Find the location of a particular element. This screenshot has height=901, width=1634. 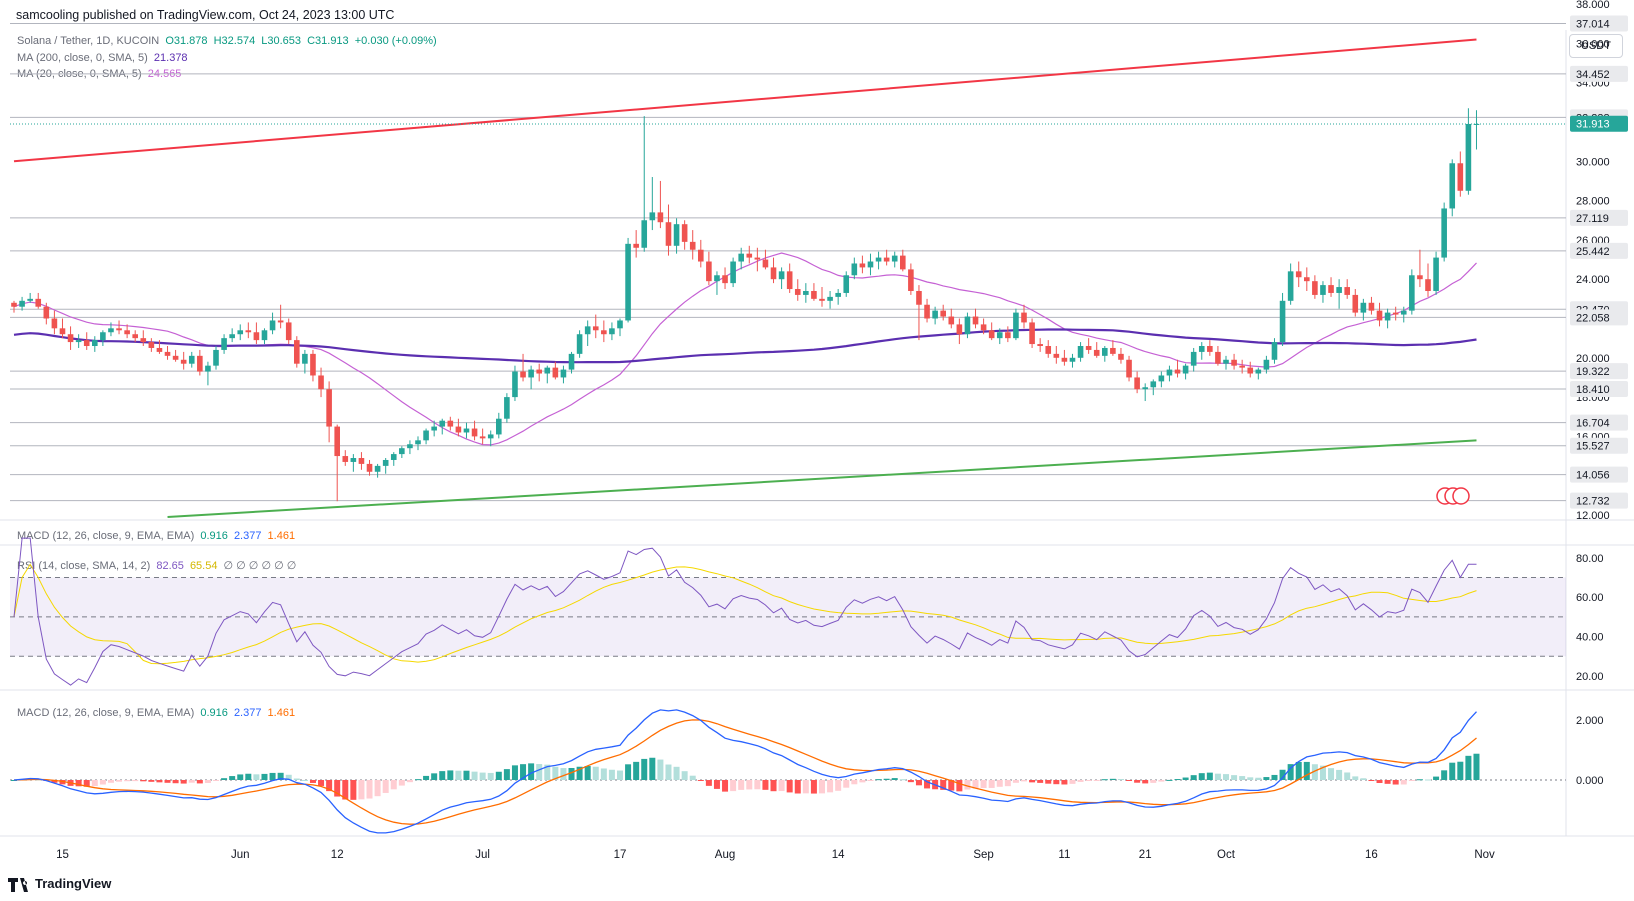

macd-v3: 1.461 is located at coordinates (281, 713).